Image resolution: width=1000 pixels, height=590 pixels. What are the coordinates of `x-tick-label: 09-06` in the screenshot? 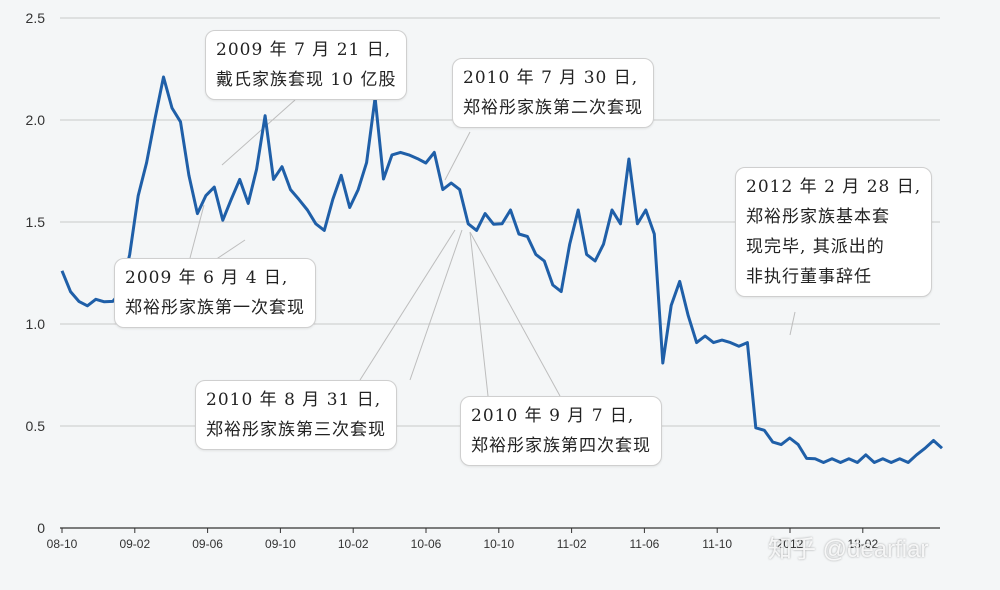 It's located at (207, 544).